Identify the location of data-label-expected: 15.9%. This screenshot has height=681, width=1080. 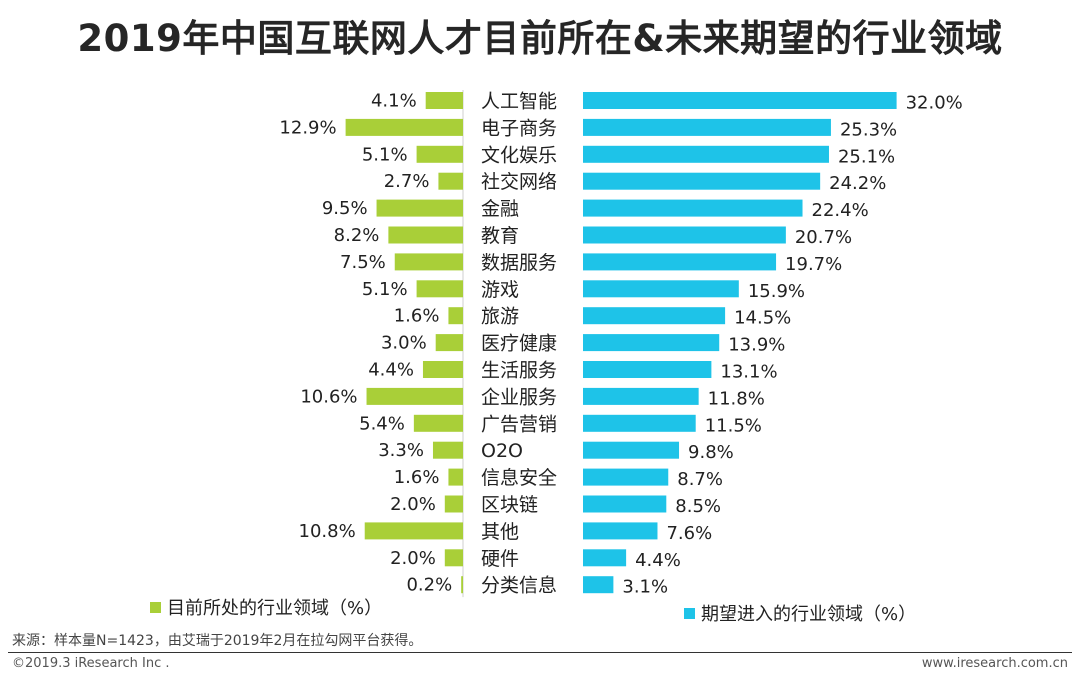
(776, 291).